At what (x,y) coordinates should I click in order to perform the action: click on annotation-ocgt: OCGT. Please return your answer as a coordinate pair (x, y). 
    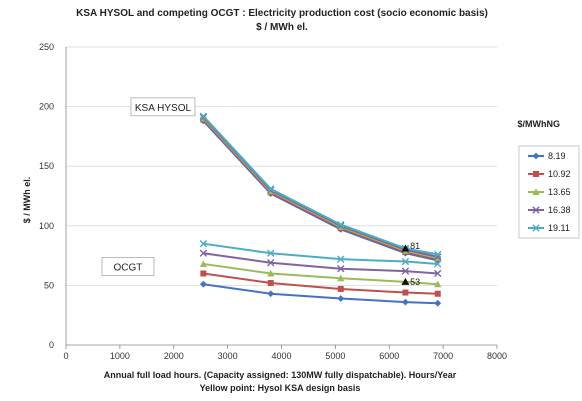
    Looking at the image, I should click on (128, 268).